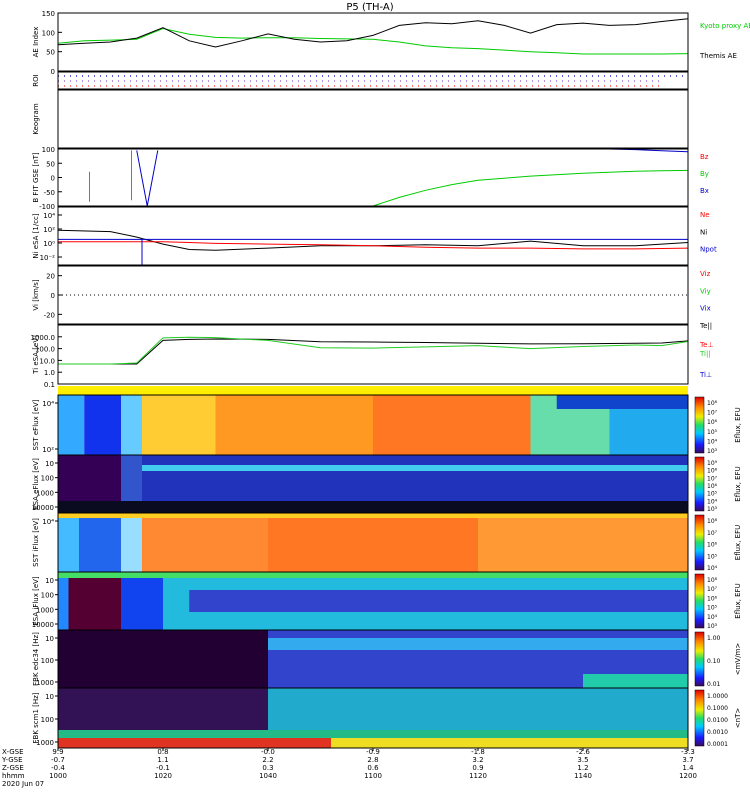 Image resolution: width=750 pixels, height=800 pixels. Describe the element at coordinates (699, 484) in the screenshot. I see `esa1-colorbar` at that location.